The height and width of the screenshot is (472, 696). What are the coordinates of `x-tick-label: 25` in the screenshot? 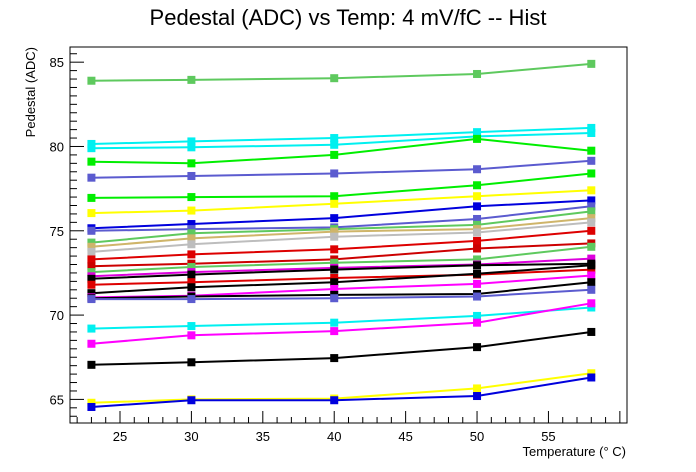 It's located at (120, 436).